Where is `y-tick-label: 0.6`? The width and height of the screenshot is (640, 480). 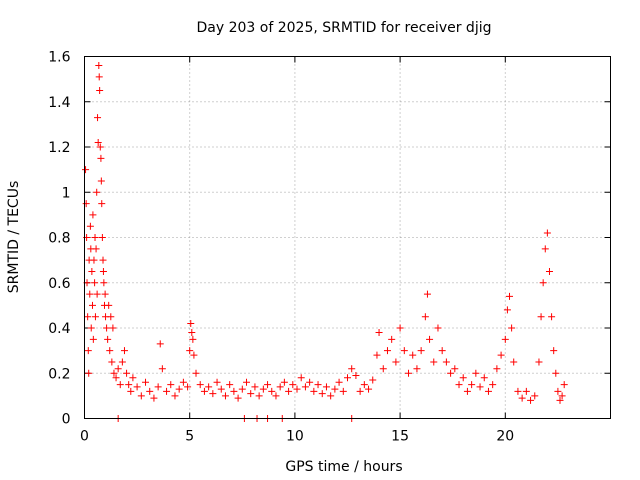 y-tick-label: 0.6 is located at coordinates (59, 284).